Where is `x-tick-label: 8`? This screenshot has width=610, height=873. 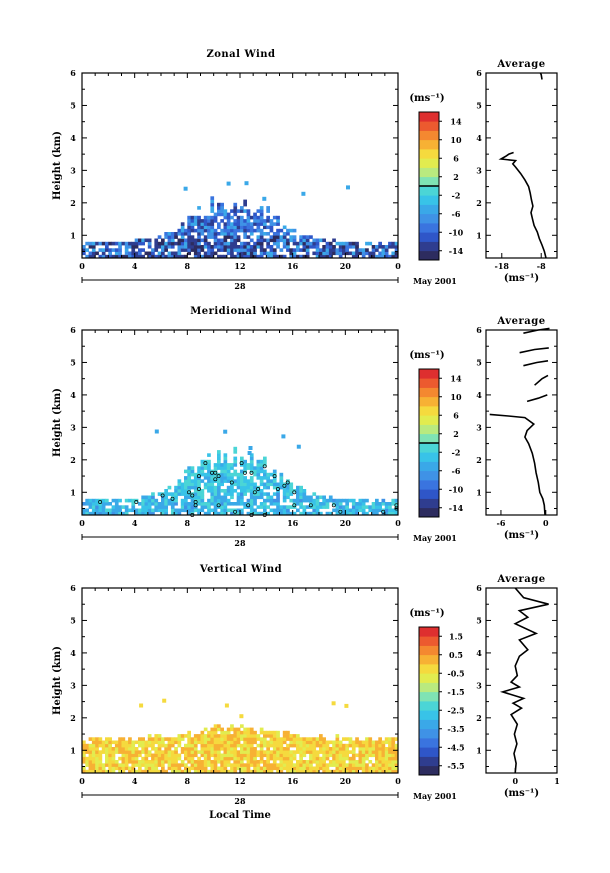
x-tick-label: 8 is located at coordinates (188, 523).